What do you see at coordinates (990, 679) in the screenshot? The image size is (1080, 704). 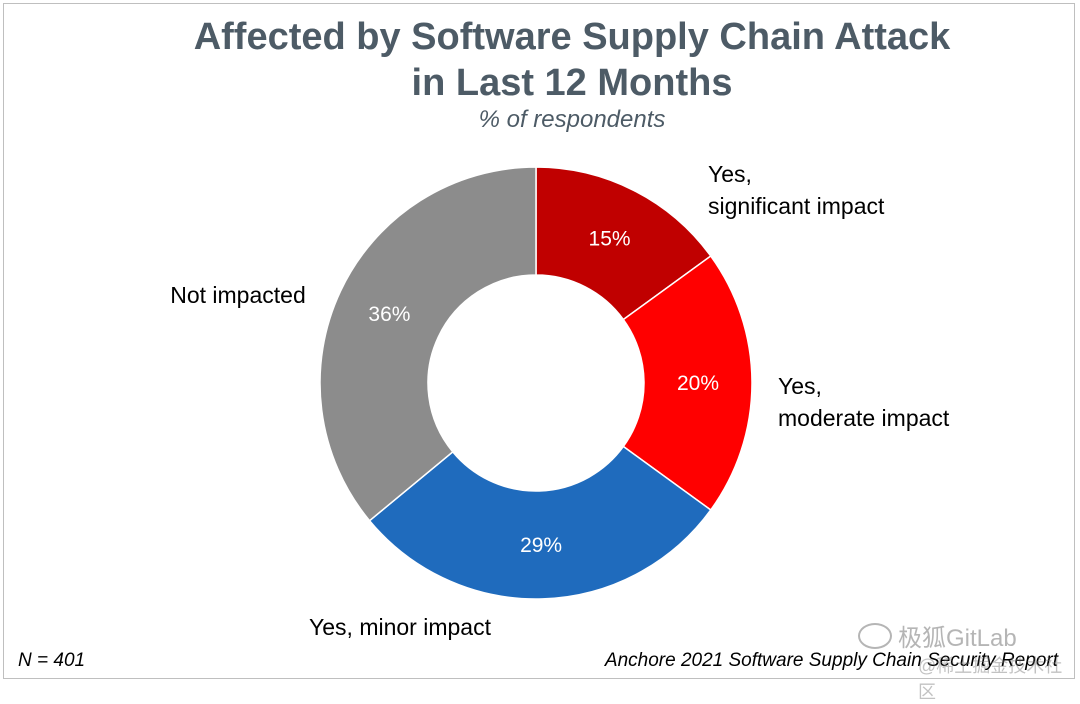 I see `watermark-subtext: @稀土掘金技术社区` at bounding box center [990, 679].